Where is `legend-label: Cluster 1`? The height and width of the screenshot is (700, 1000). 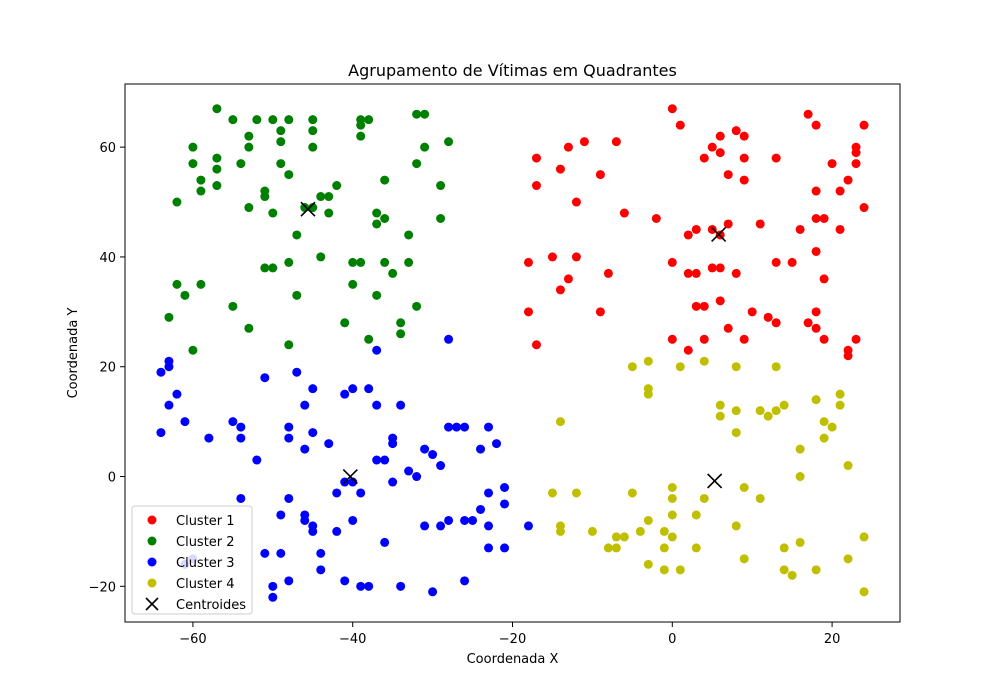
legend-label: Cluster 1 is located at coordinates (205, 521).